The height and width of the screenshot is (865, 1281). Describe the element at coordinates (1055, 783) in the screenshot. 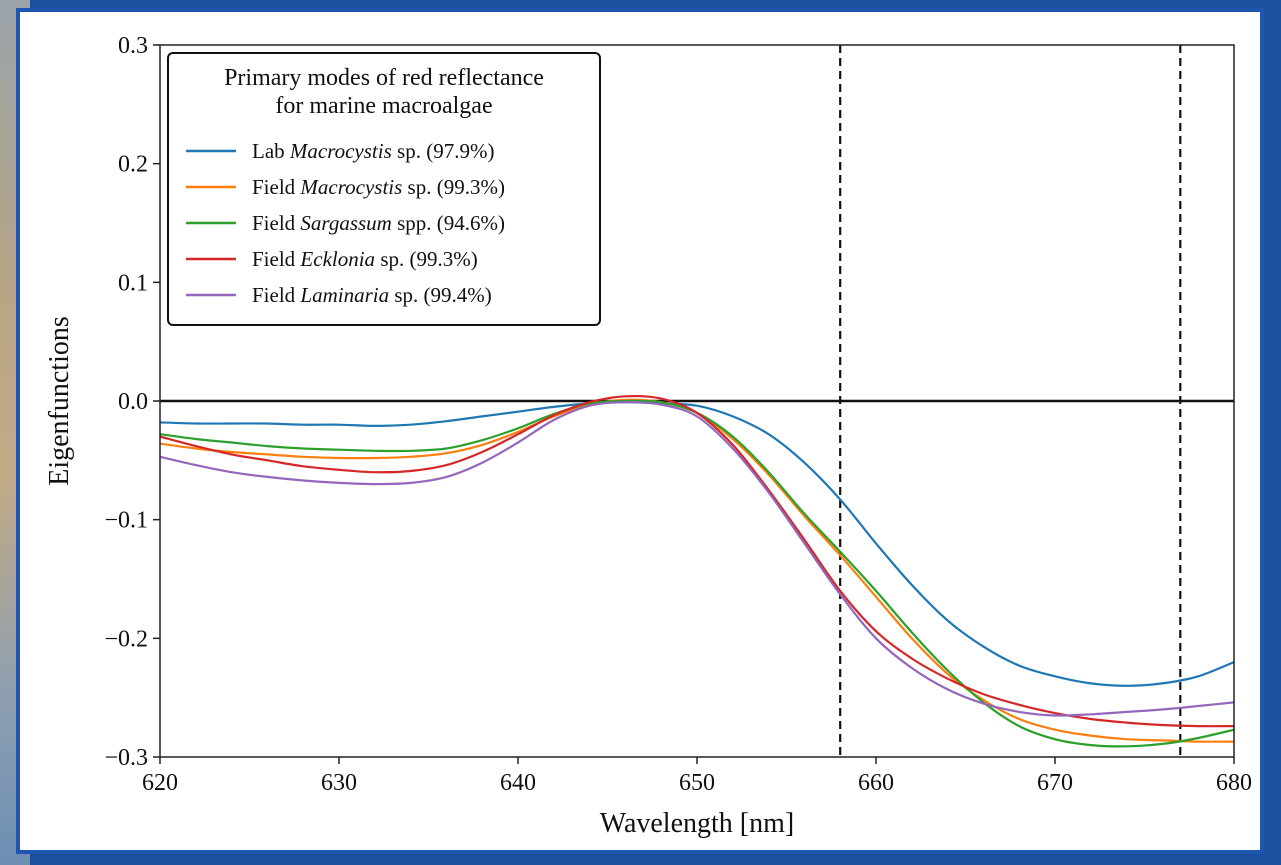

I see `x-tick-label: 670` at that location.